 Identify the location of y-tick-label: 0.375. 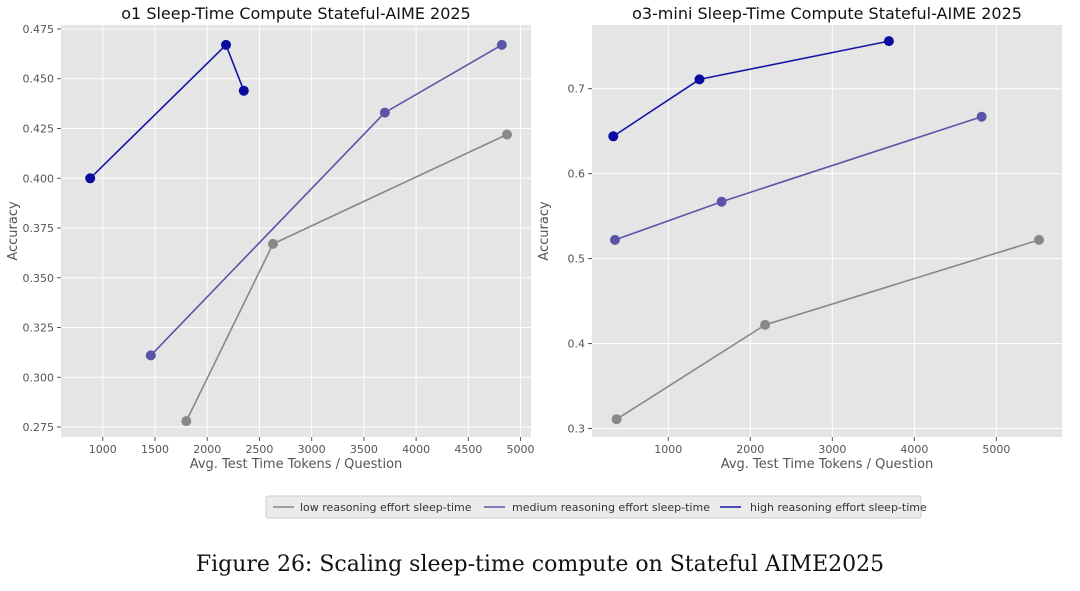
(39, 228).